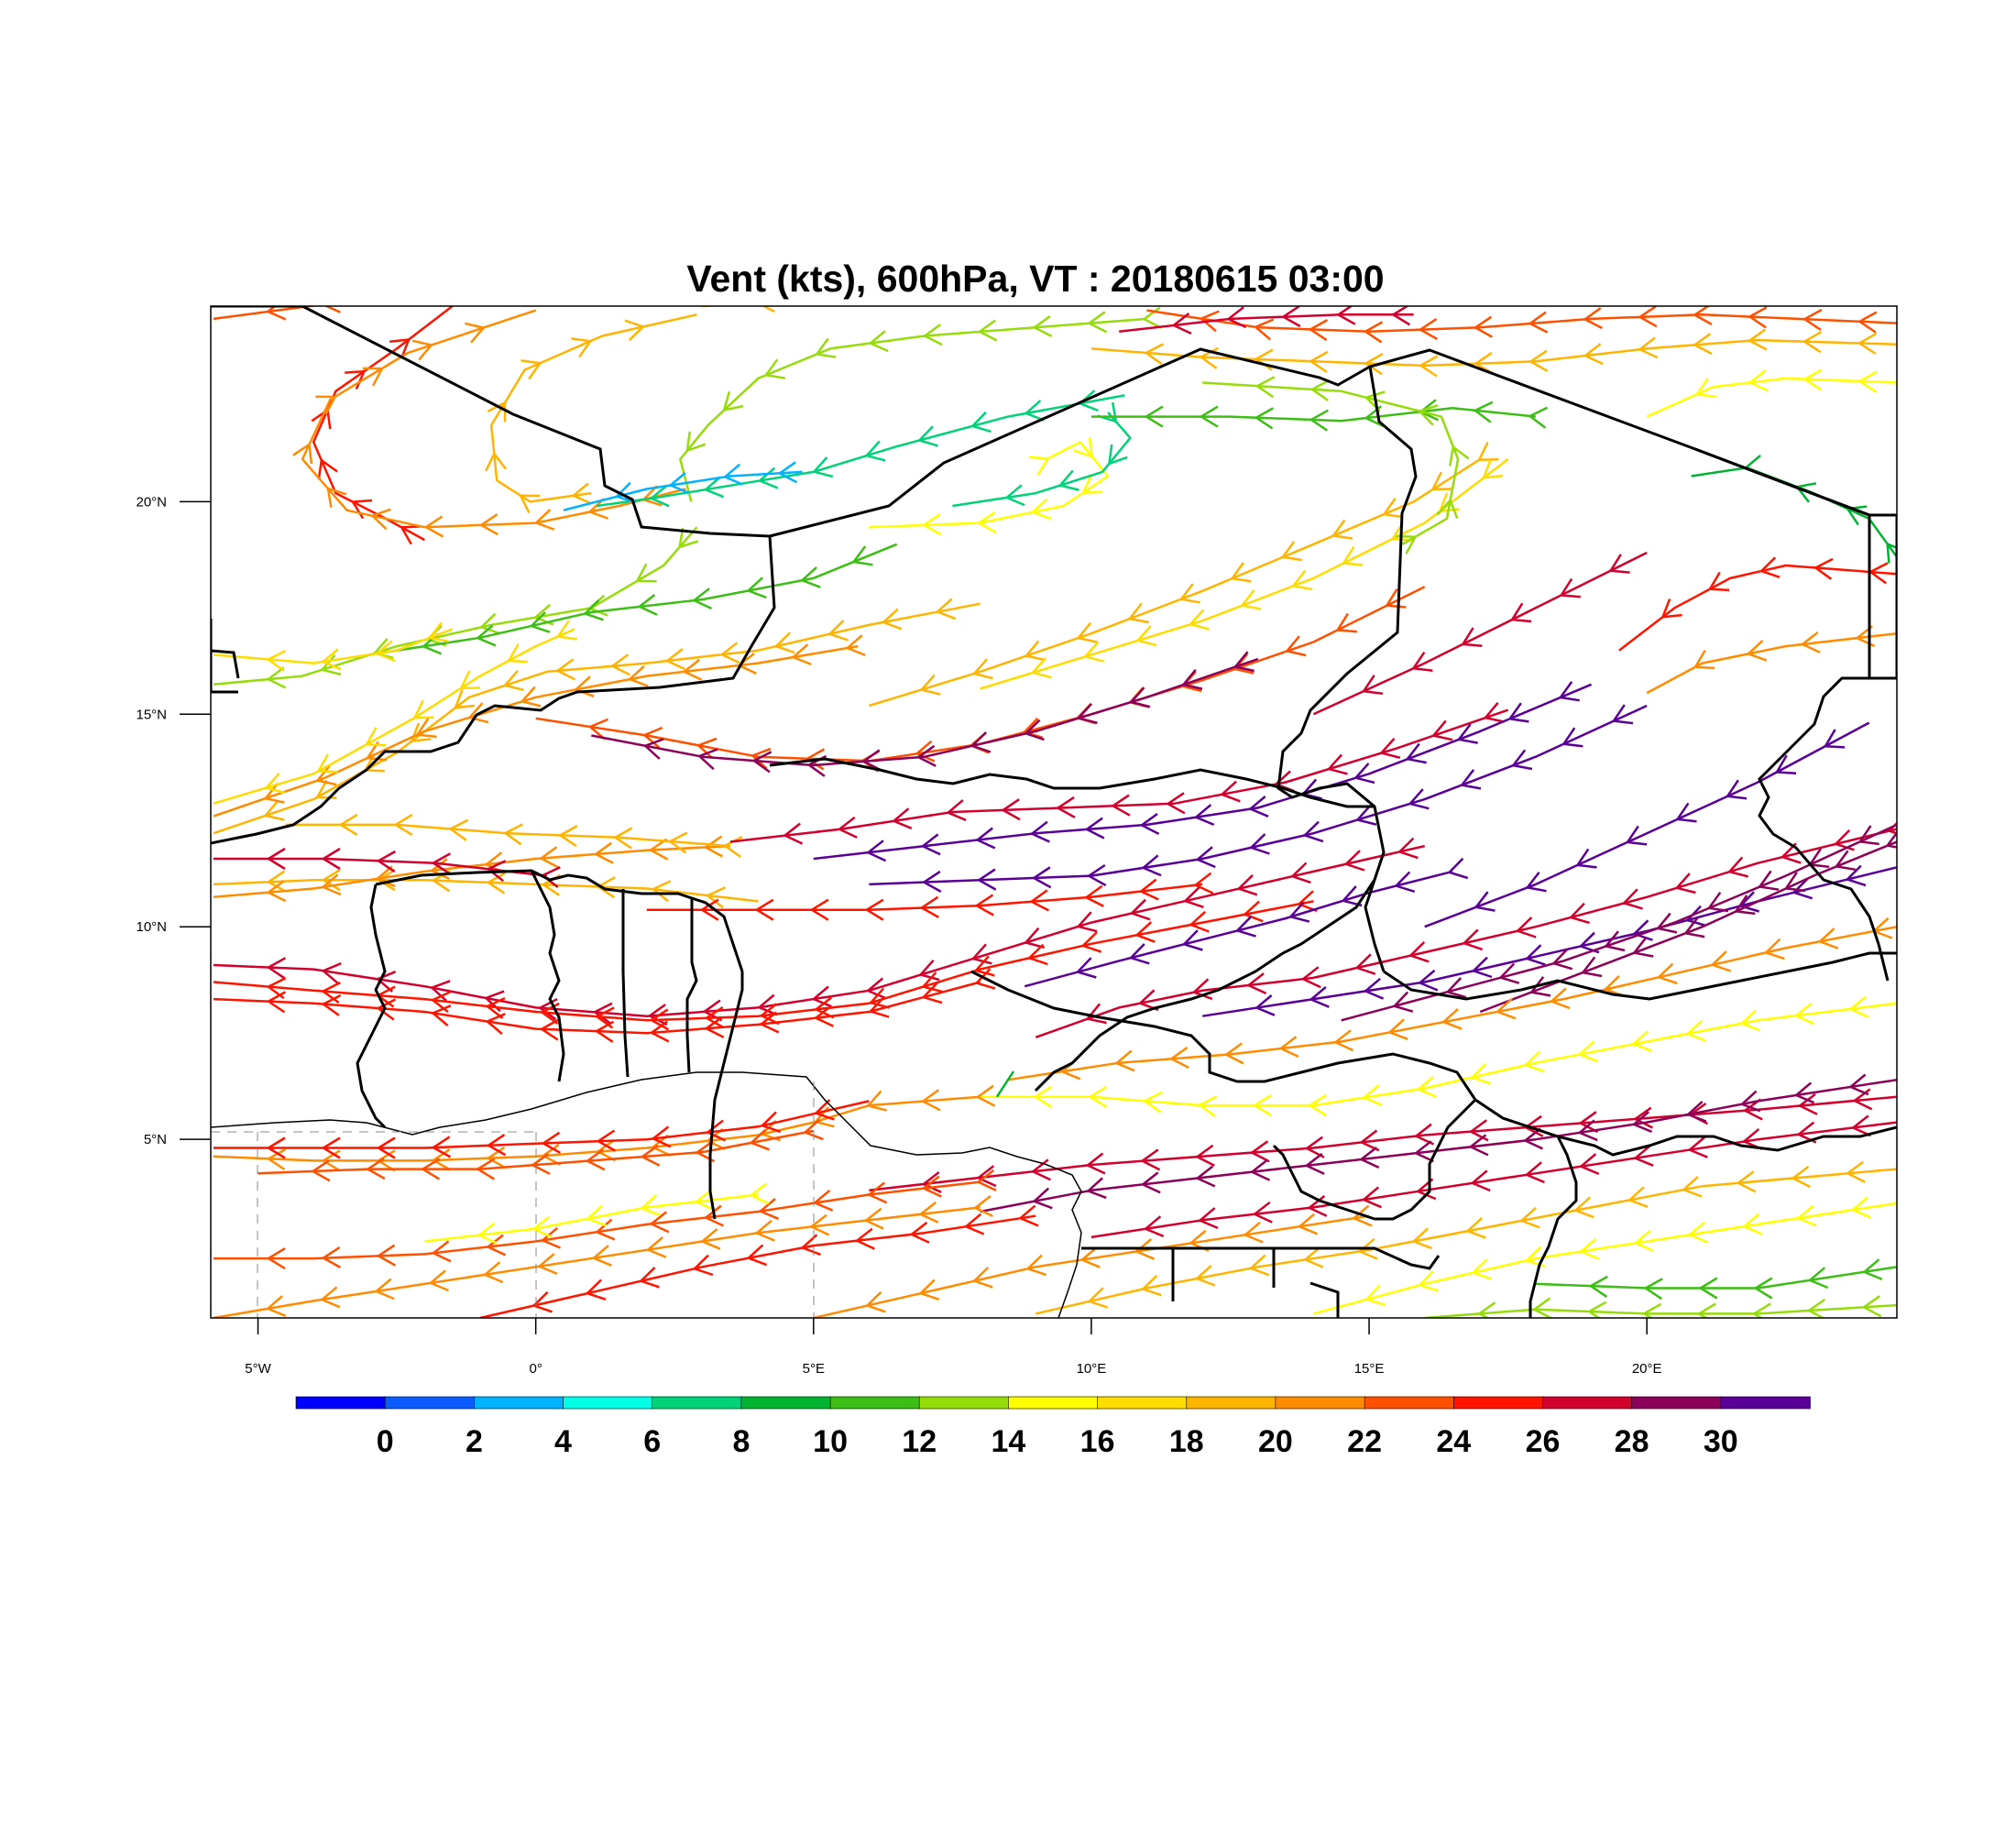 The height and width of the screenshot is (1833, 2016). Describe the element at coordinates (258, 1369) in the screenshot. I see `lon-tick-label: 5°W` at that location.